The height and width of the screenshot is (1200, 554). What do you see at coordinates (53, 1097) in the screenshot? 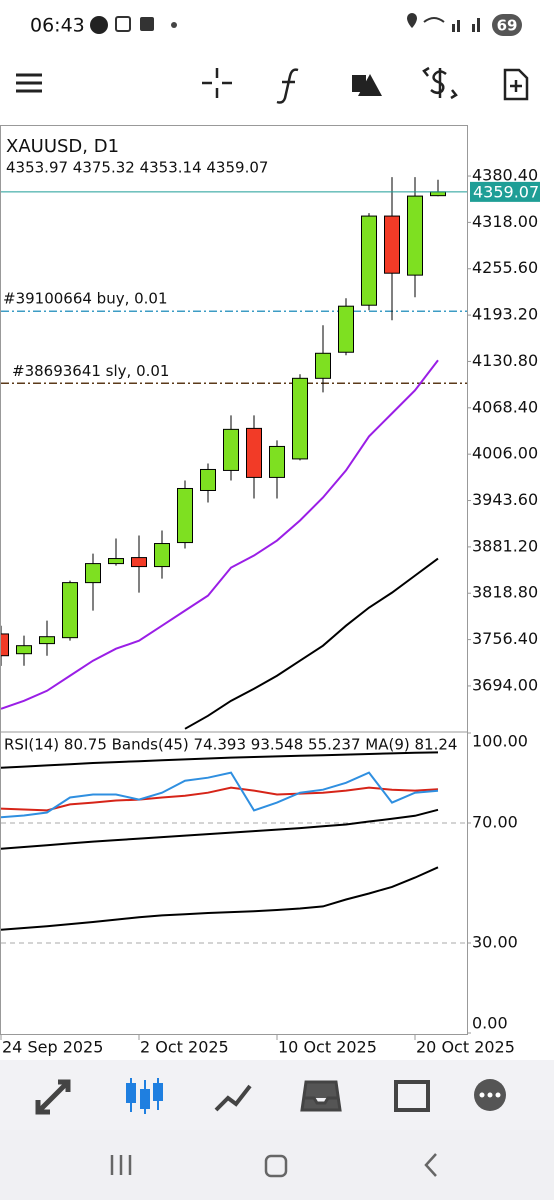
I see `quotes-tab` at bounding box center [53, 1097].